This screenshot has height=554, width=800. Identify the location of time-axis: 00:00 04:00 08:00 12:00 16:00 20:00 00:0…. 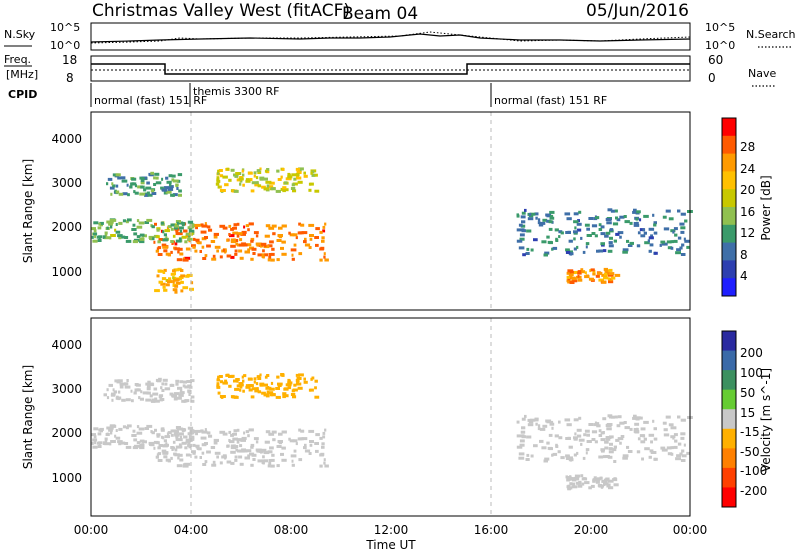
(391, 537).